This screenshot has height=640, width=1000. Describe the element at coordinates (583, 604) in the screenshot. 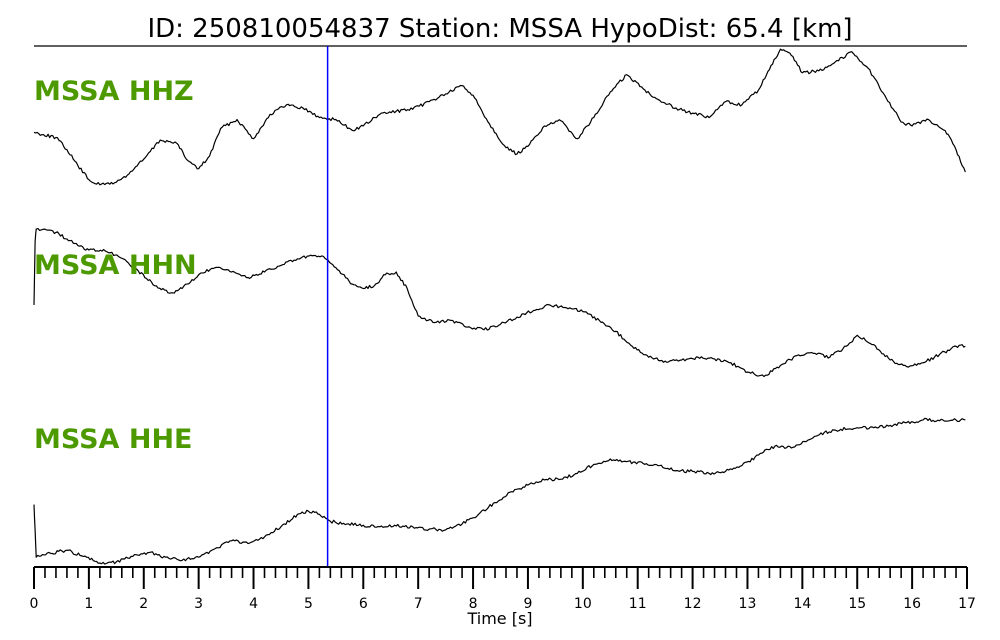

I see `tick-label: 10` at that location.